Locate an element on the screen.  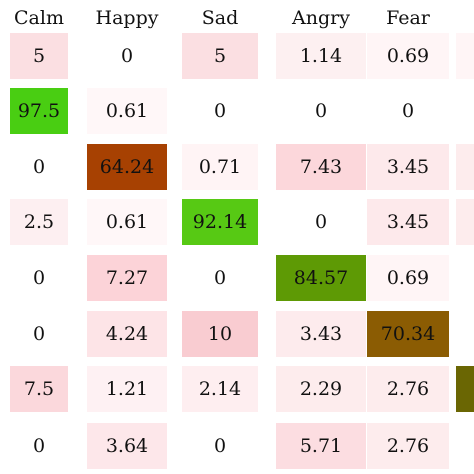
cell-value: 3.64 is located at coordinates (127, 446).